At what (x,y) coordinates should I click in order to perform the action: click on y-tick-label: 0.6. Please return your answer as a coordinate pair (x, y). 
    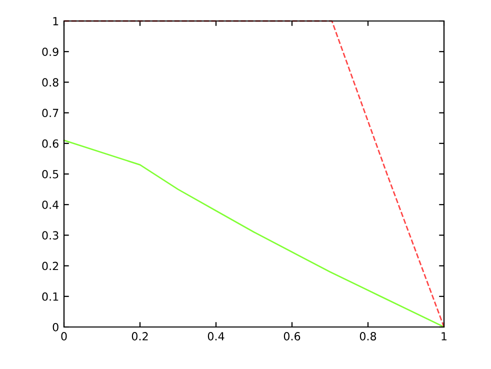
    Looking at the image, I should click on (50, 143).